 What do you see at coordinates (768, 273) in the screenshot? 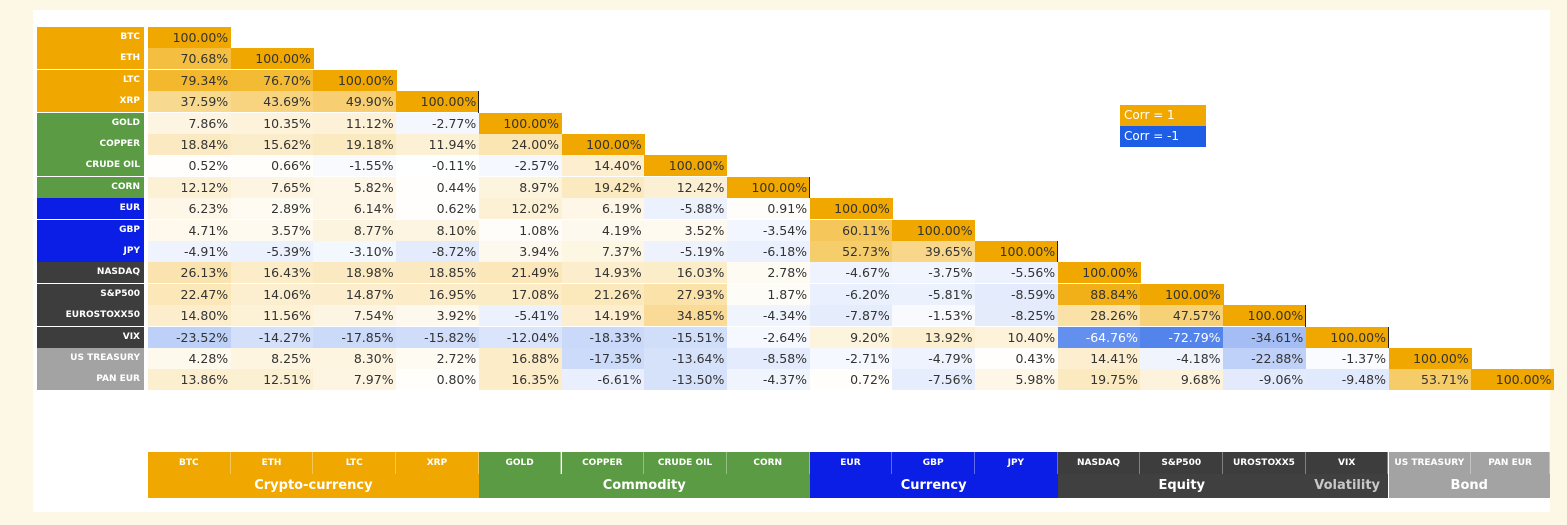
I see `cell-nasdaq-corn: 2.78%` at bounding box center [768, 273].